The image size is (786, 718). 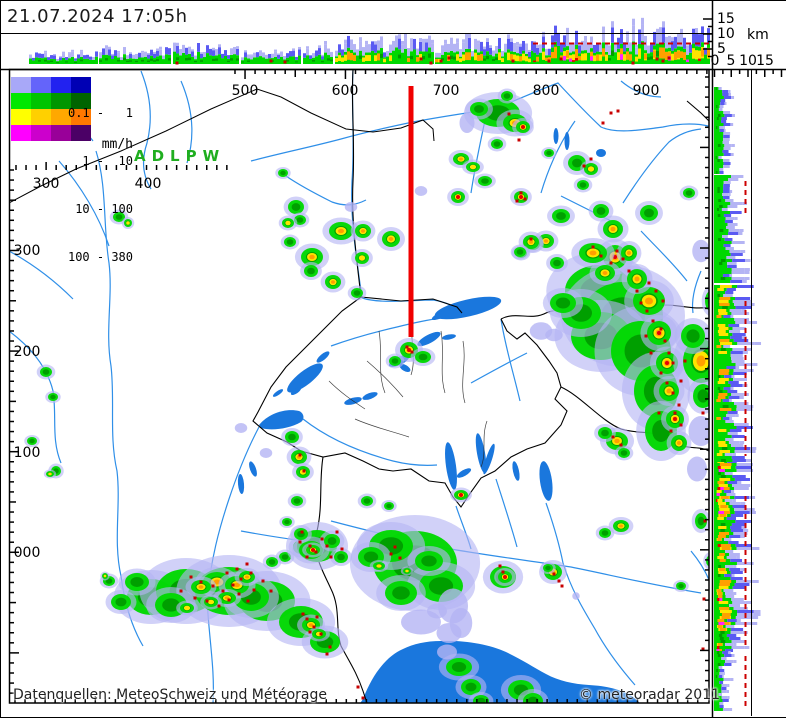 What do you see at coordinates (27, 553) in the screenshot?
I see `y-axis-label: 000` at bounding box center [27, 553].